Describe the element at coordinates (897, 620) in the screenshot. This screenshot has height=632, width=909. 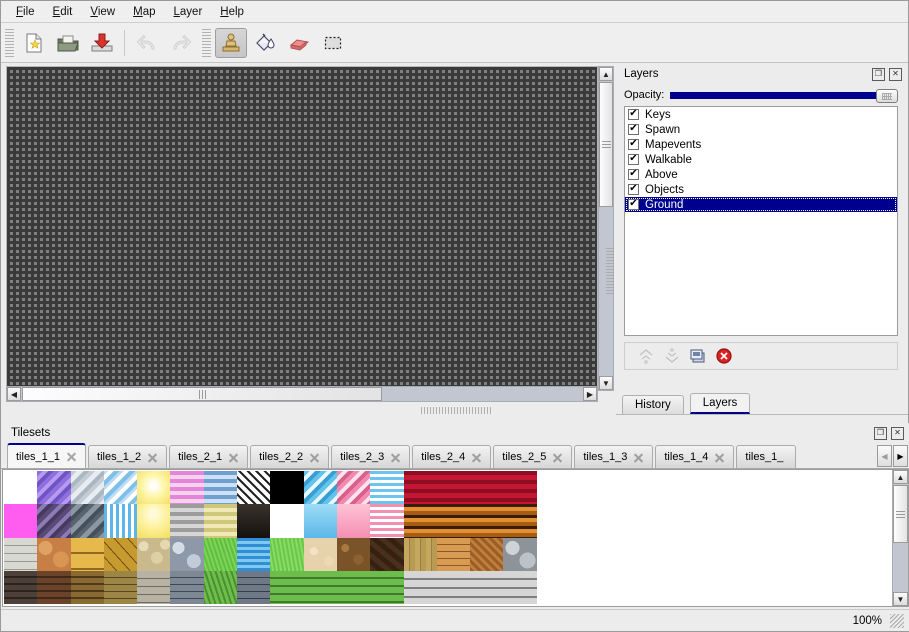
I see `window-resize-grip` at that location.